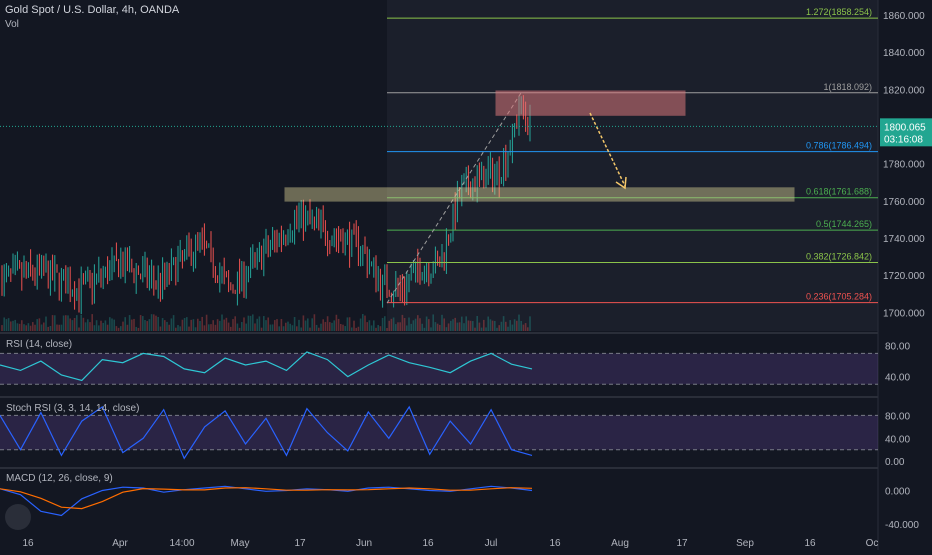 The width and height of the screenshot is (932, 555). Describe the element at coordinates (904, 90) in the screenshot. I see `y-tick-label: 1820.000` at that location.